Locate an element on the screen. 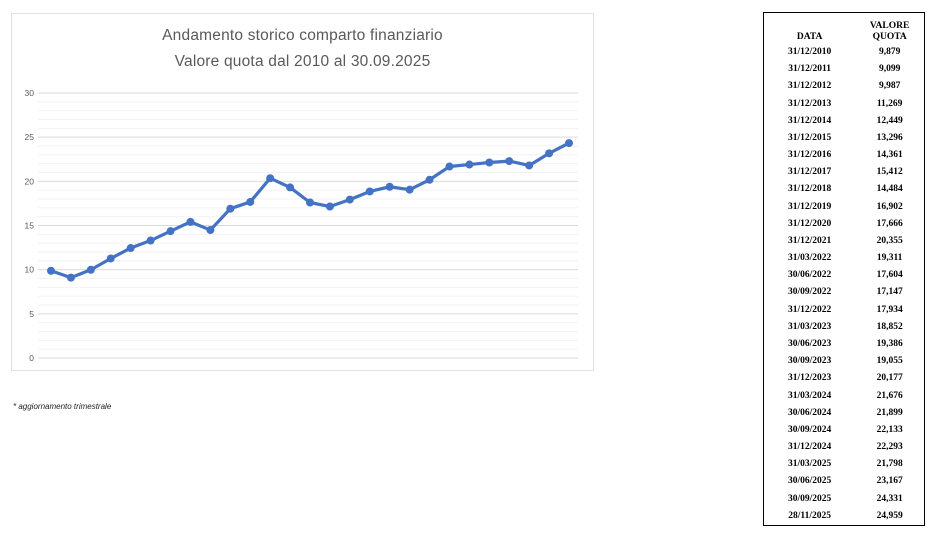 The height and width of the screenshot is (537, 927). table-row: 31/12/2013 11,269 is located at coordinates (844, 104).